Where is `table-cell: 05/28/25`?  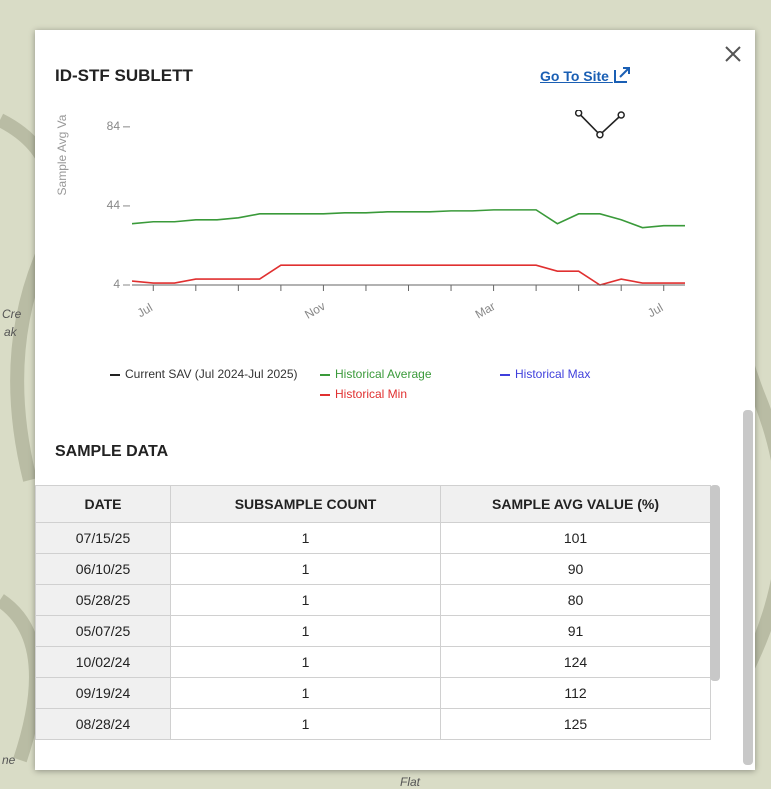 table-cell: 05/28/25 is located at coordinates (103, 600).